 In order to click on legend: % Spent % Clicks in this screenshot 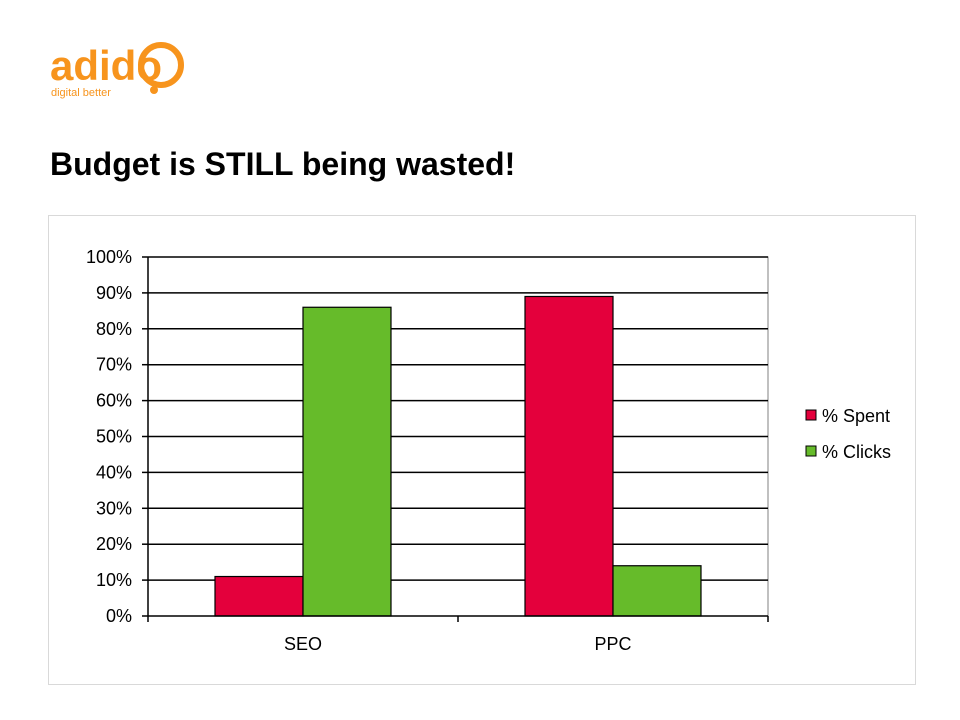, I will do `click(848, 434)`.